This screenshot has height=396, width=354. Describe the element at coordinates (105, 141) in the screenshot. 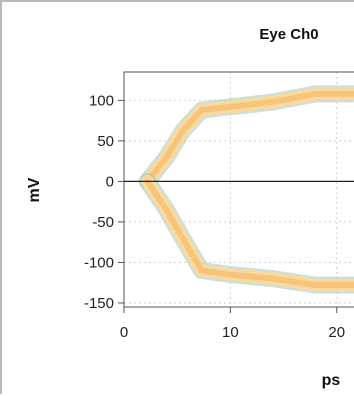

I see `y-tick-label: 50` at that location.